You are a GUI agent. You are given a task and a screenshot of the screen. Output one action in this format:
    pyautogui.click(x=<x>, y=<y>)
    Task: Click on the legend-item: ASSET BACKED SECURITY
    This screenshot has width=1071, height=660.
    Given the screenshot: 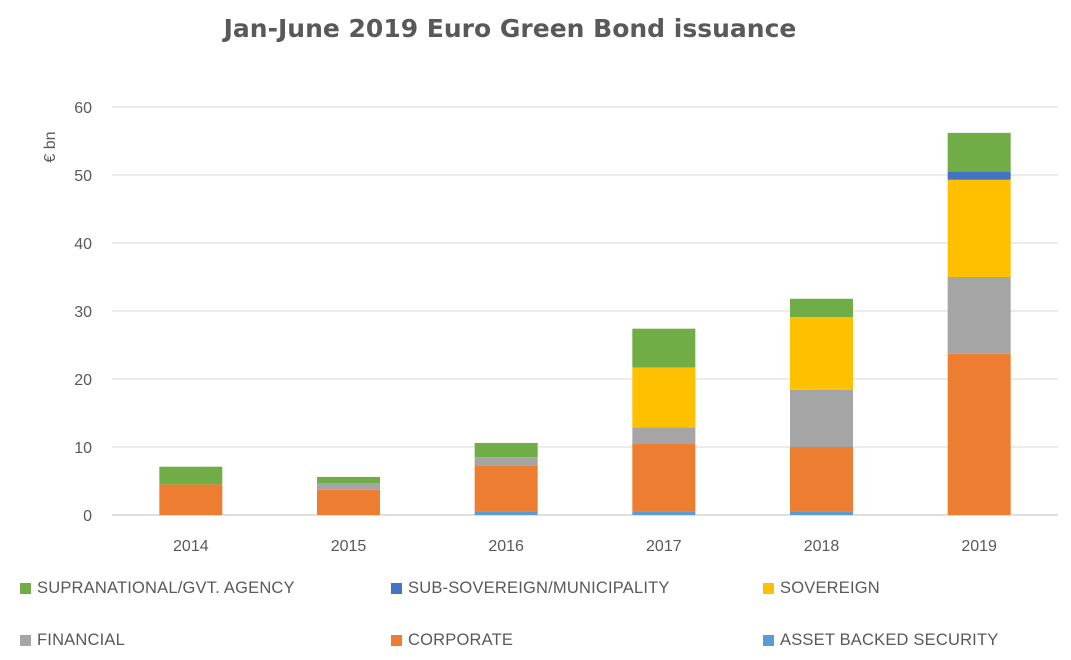 What is the action you would take?
    pyautogui.click(x=880, y=640)
    